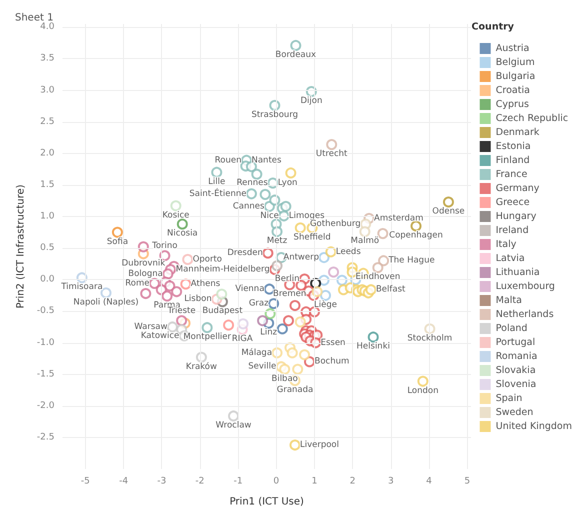  Describe the element at coordinates (295, 390) in the screenshot. I see `annotation: Granada` at that location.